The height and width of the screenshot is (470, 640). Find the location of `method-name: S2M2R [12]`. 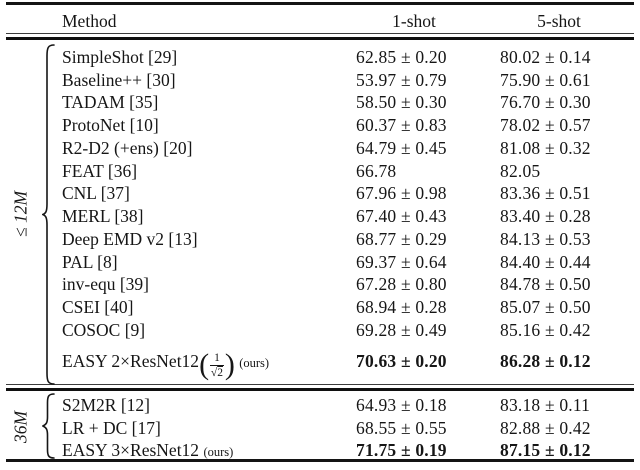

method-name: S2M2R [12] is located at coordinates (106, 405).